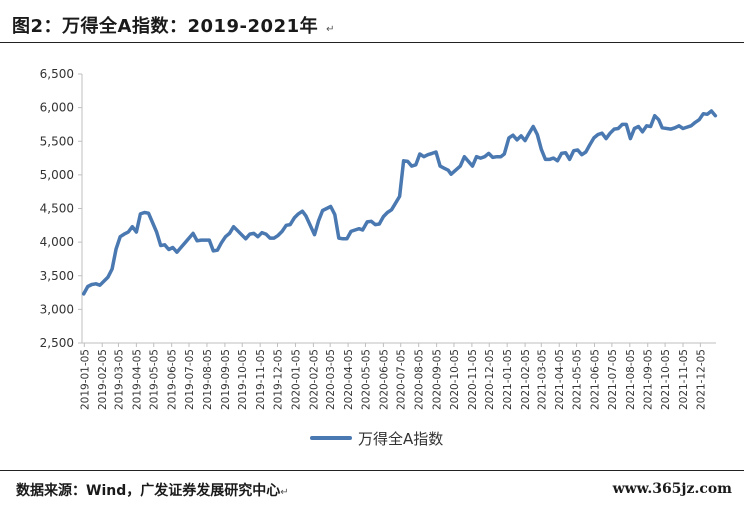 Image resolution: width=744 pixels, height=505 pixels. What do you see at coordinates (384, 379) in the screenshot?
I see `x-tick-label: 2020-06-05` at bounding box center [384, 379].